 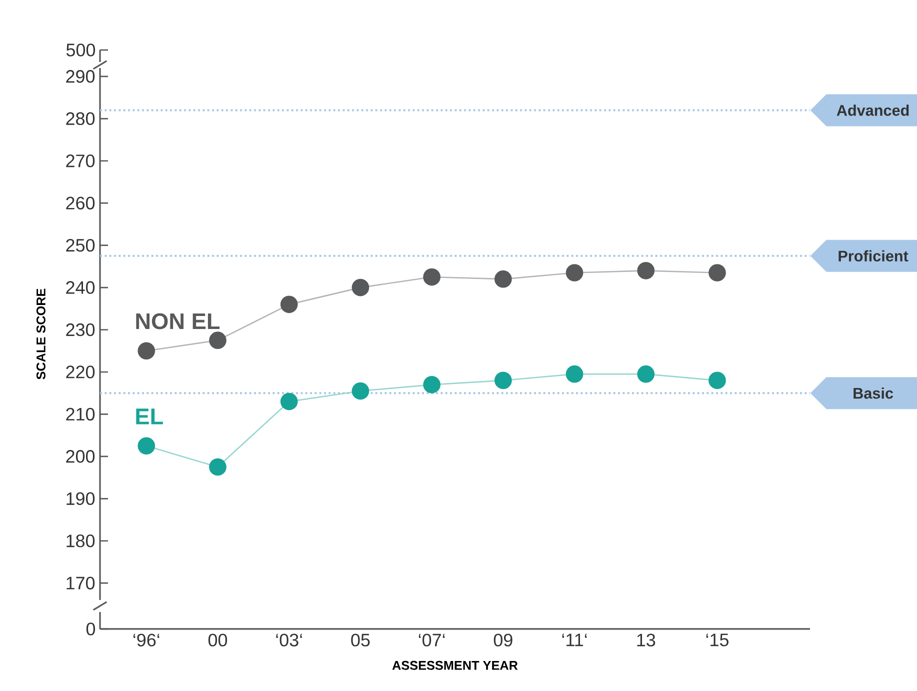 What do you see at coordinates (178, 321) in the screenshot?
I see `series-label: NON EL` at bounding box center [178, 321].